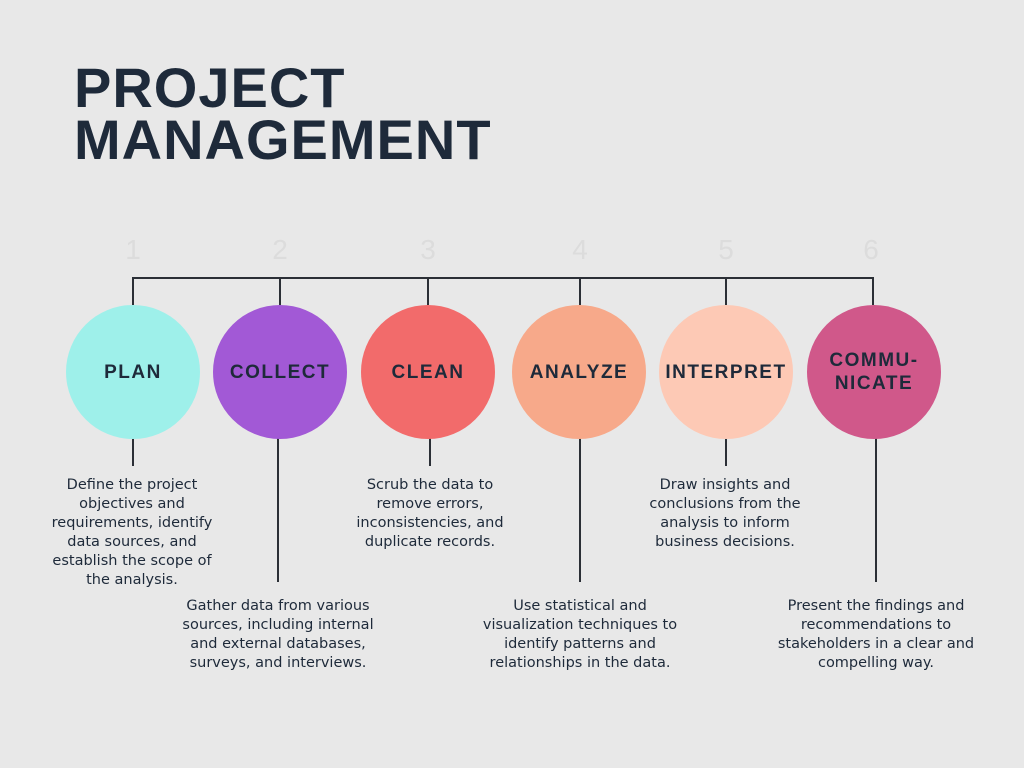 This screenshot has width=1024, height=768. I want to click on step-number-3: 3, so click(428, 249).